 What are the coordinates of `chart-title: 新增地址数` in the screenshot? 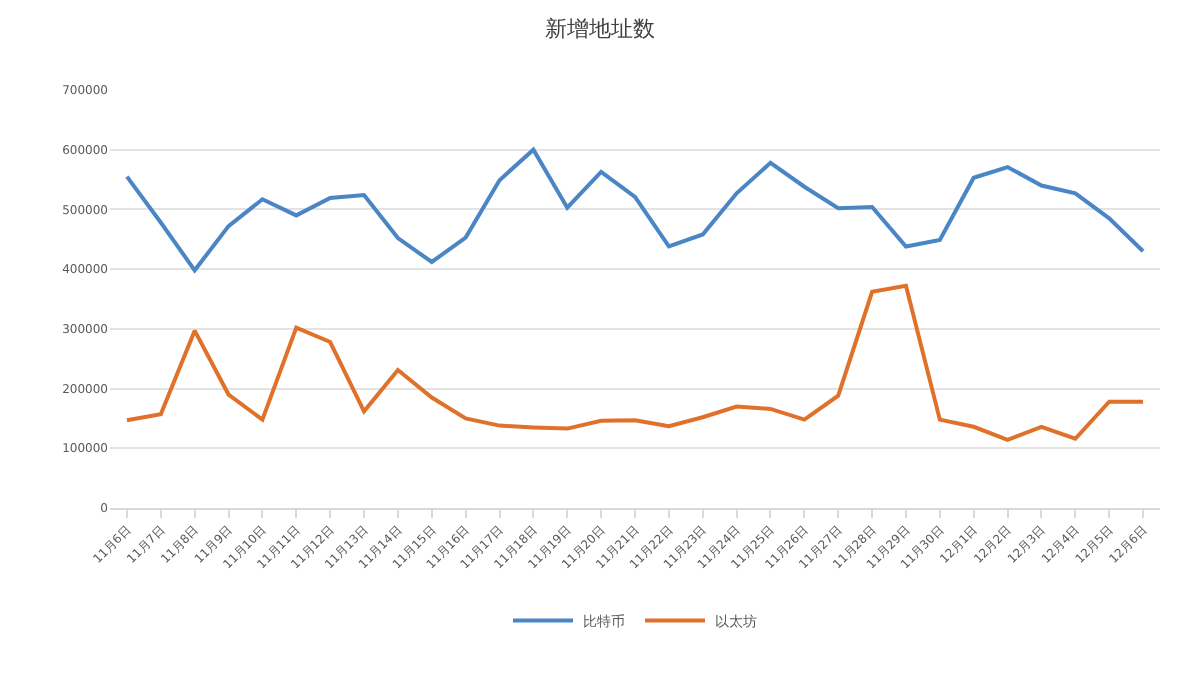 It's located at (600, 28).